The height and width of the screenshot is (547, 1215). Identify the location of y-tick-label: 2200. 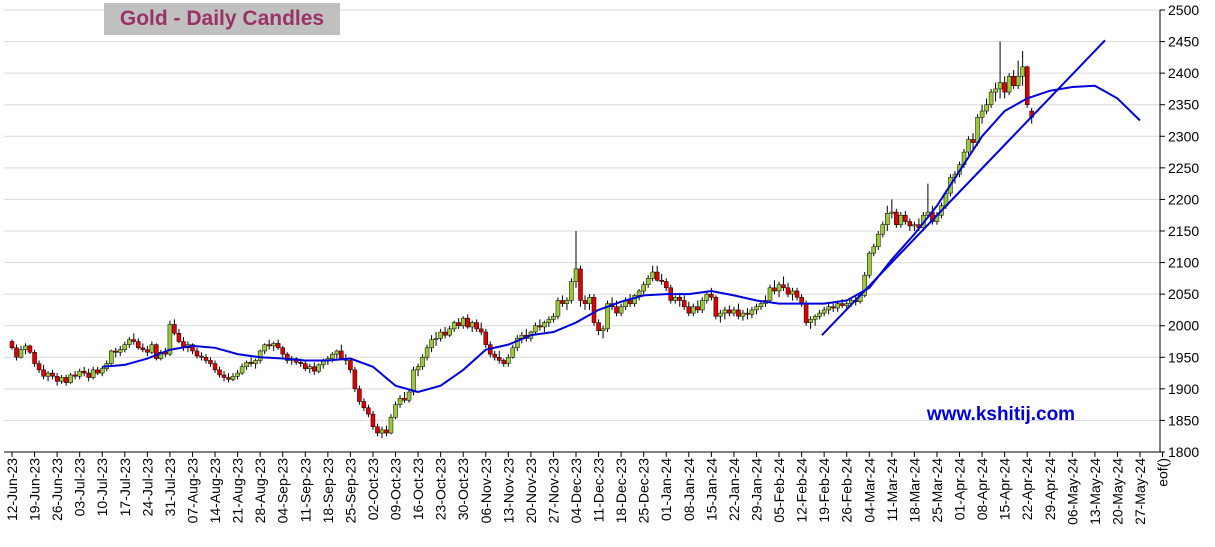
(1183, 199).